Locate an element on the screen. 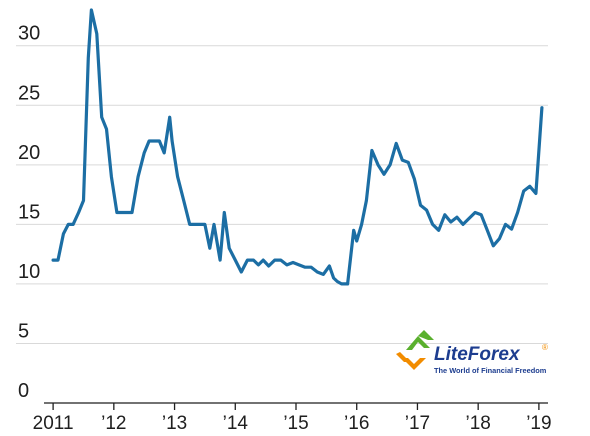 Image resolution: width=590 pixels, height=436 pixels. liteforex-logo-icon is located at coordinates (415, 350).